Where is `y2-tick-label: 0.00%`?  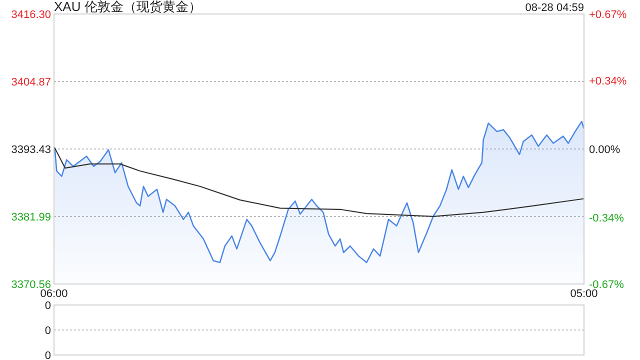 y2-tick-label: 0.00% is located at coordinates (604, 150).